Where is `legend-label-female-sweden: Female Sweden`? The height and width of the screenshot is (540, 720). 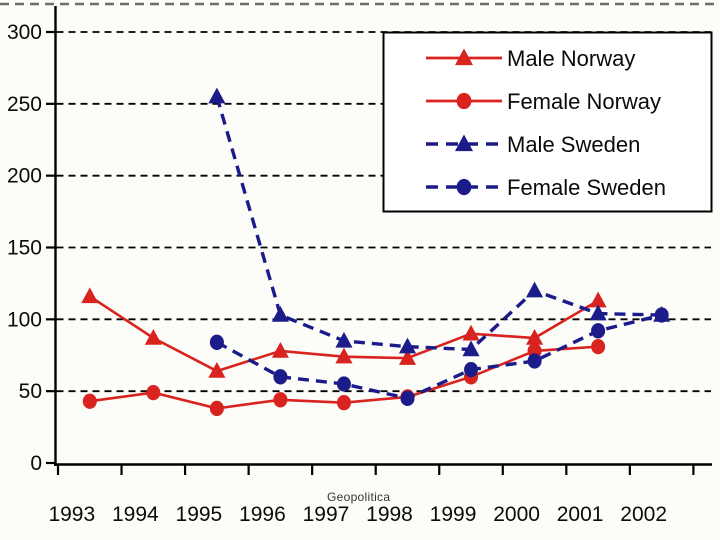 legend-label-female-sweden: Female Sweden is located at coordinates (586, 187).